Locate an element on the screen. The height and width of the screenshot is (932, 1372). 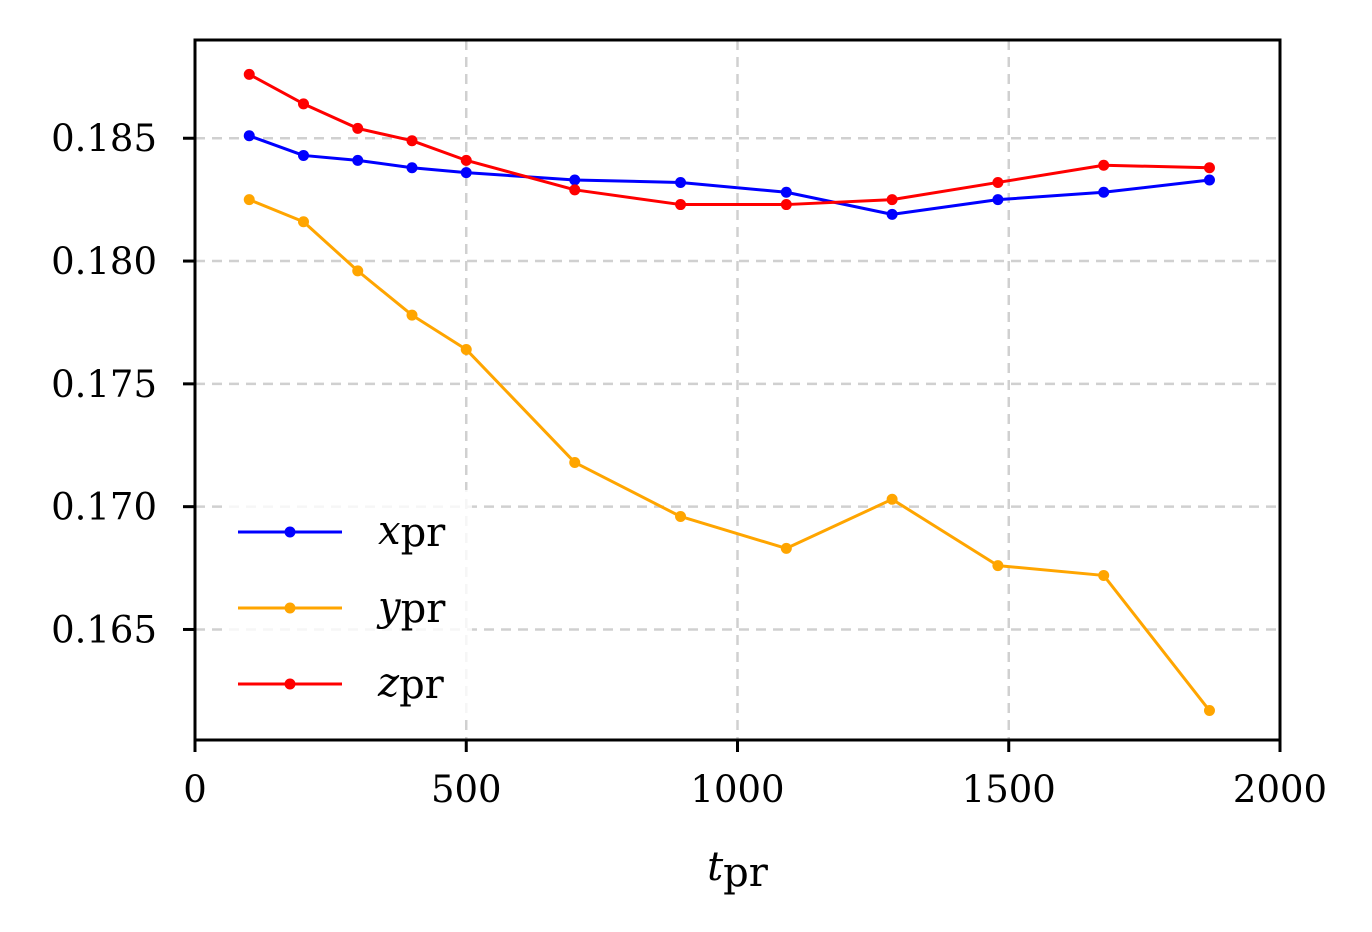
legend-label: zpr is located at coordinates (411, 684).